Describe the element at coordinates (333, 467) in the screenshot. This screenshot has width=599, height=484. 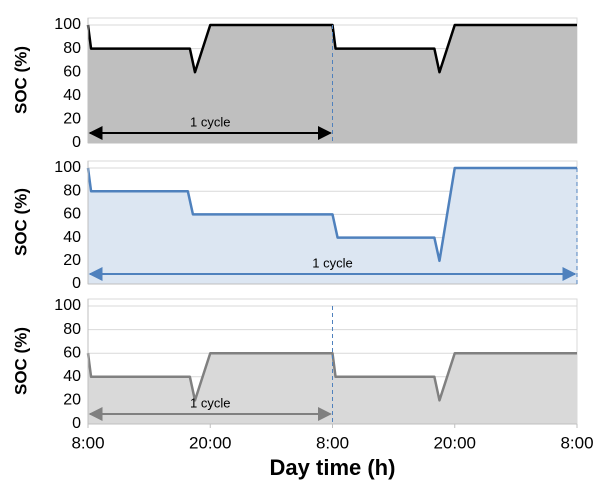
I see `x-axis-label: Day time (h)` at that location.